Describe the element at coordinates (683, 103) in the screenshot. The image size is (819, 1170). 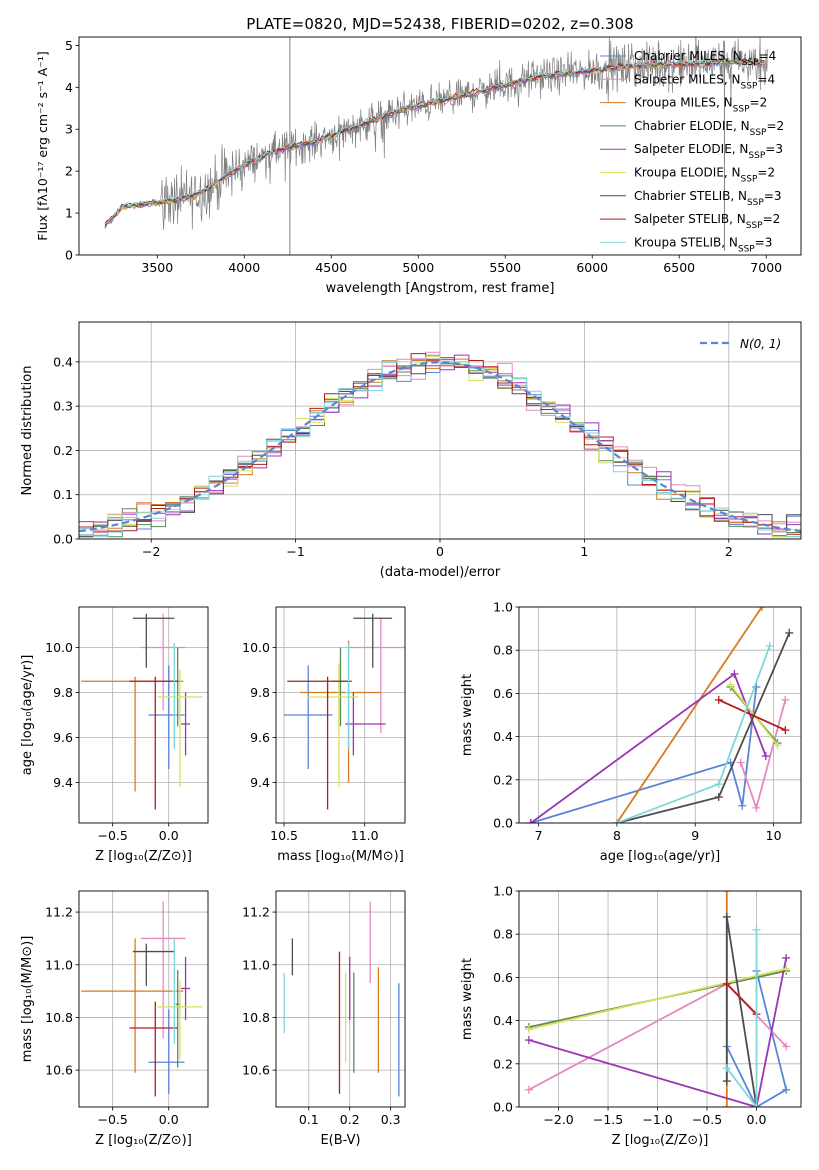
I see `legend-text: Kroupa MILES, N` at that location.